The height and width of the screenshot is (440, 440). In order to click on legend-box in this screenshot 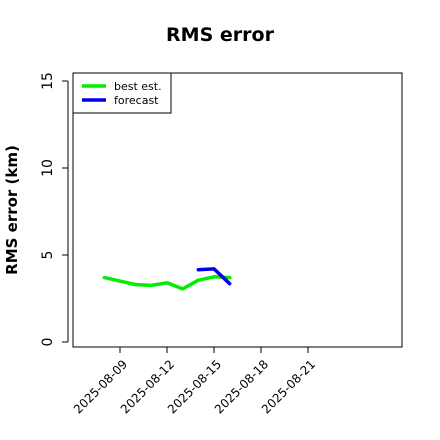, I will do `click(122, 93)`.